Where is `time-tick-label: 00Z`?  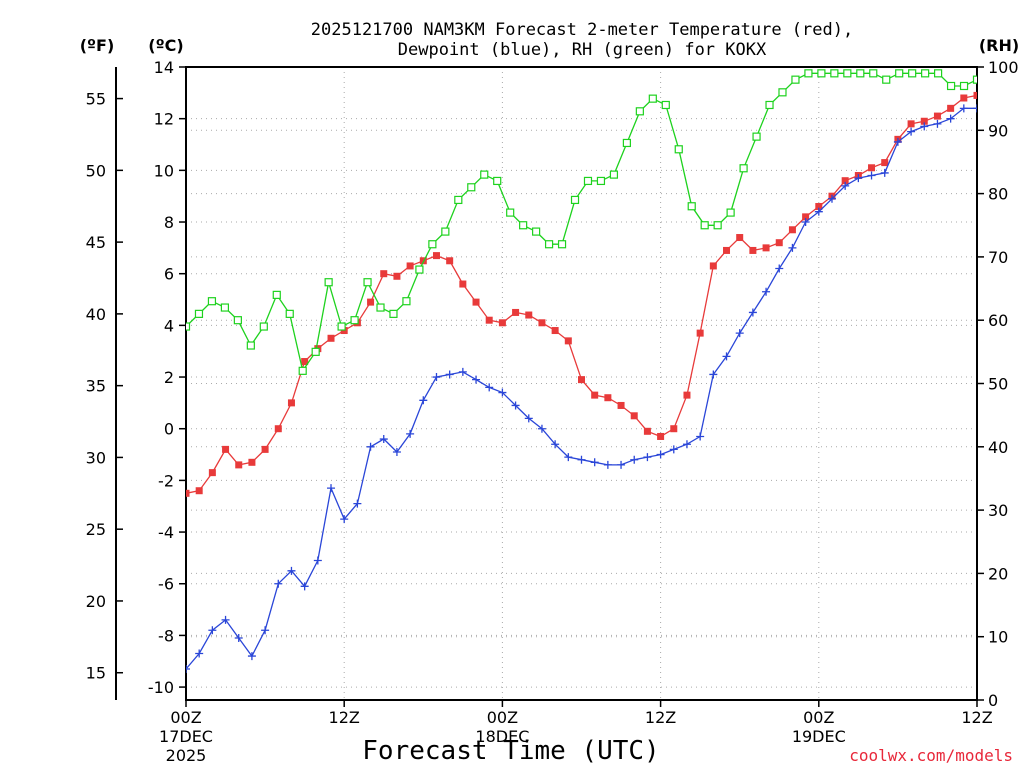 time-tick-label: 00Z is located at coordinates (502, 717).